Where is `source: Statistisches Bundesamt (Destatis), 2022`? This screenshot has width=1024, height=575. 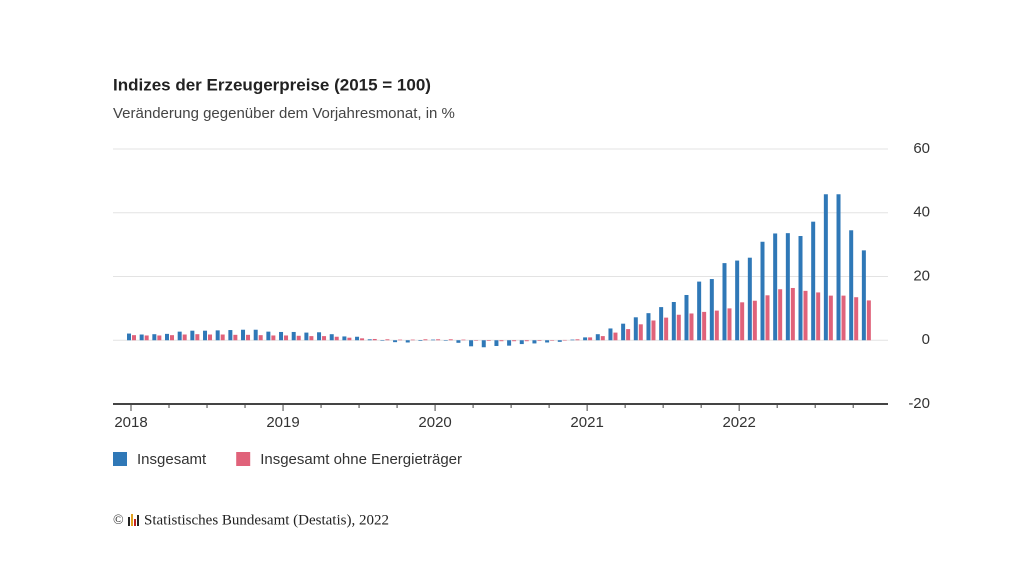 source: Statistisches Bundesamt (Destatis), 2022 is located at coordinates (266, 520).